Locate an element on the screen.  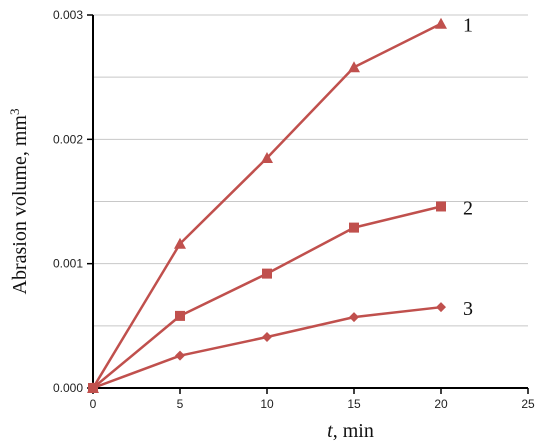
x-tick-label: 0 is located at coordinates (93, 404).